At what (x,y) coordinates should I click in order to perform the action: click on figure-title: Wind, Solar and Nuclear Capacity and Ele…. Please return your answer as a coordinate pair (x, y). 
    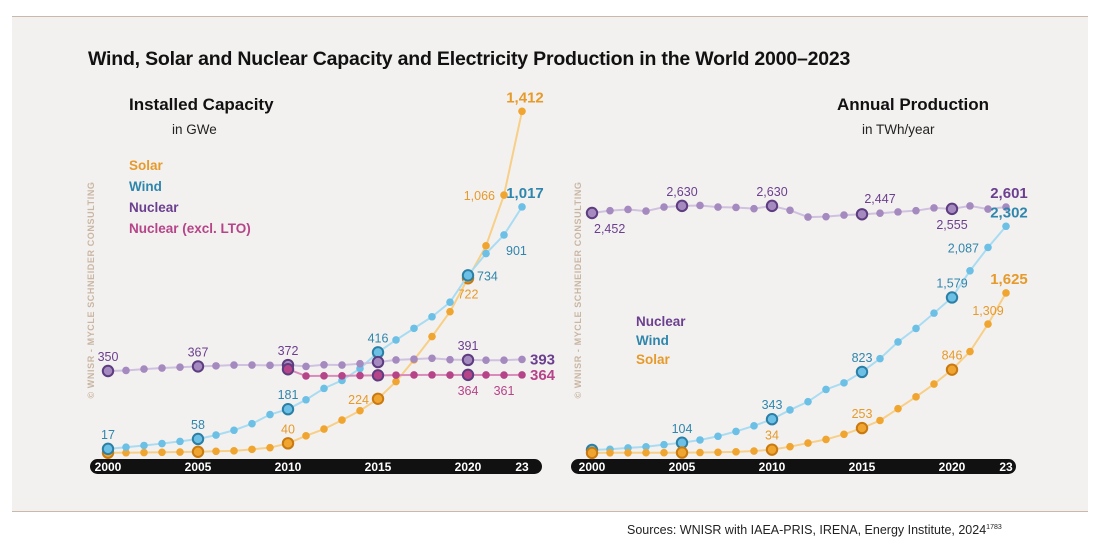
    Looking at the image, I should click on (469, 59).